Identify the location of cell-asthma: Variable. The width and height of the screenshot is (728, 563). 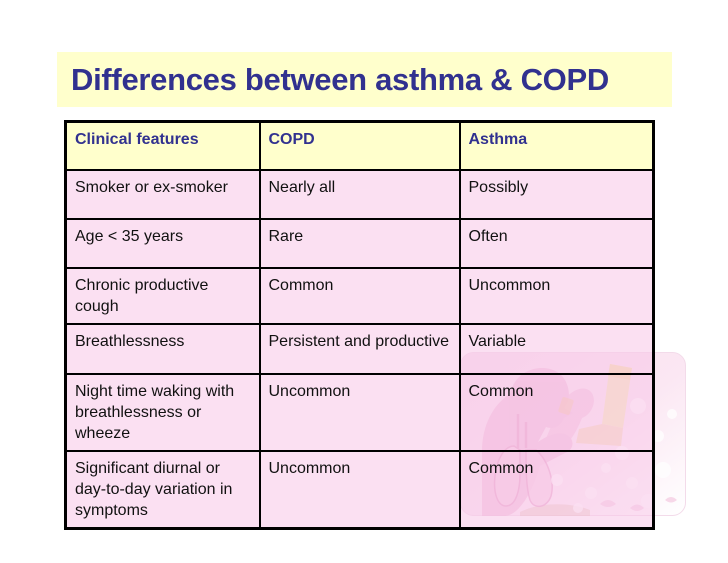
(556, 348).